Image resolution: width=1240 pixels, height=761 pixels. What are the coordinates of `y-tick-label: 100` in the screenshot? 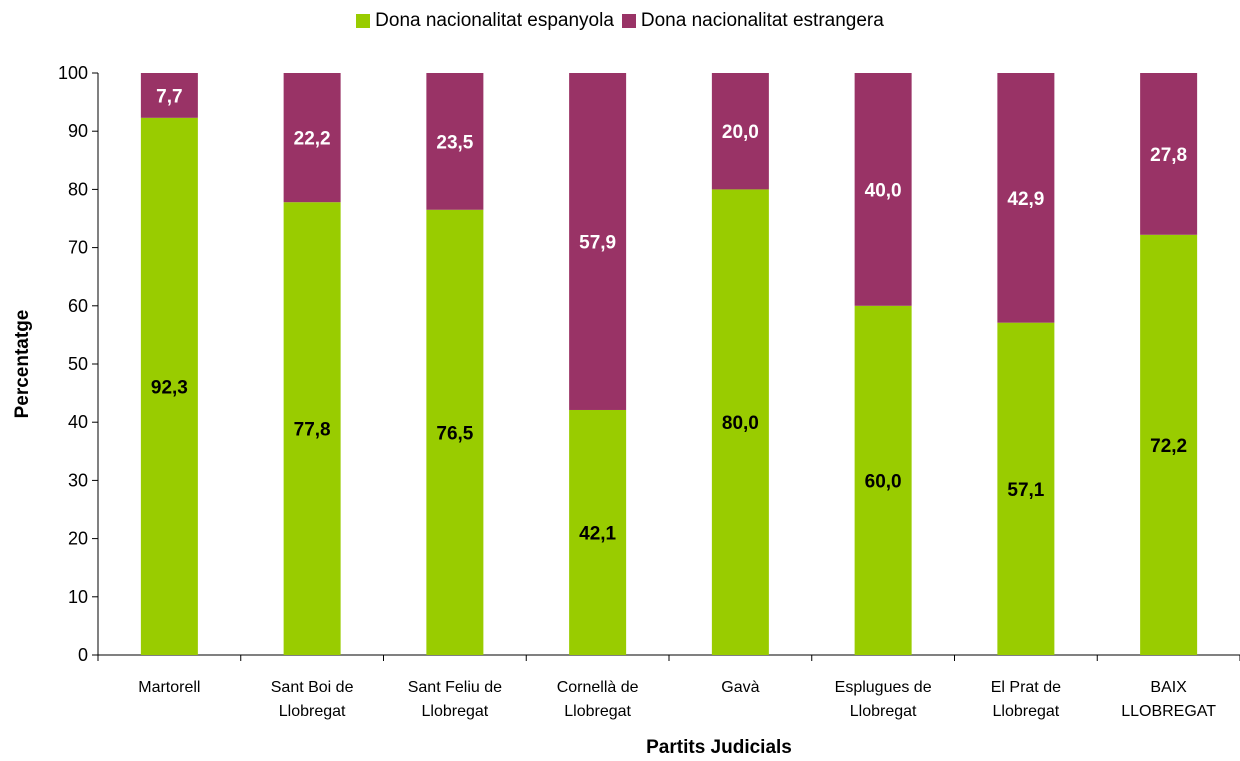 It's located at (73, 73).